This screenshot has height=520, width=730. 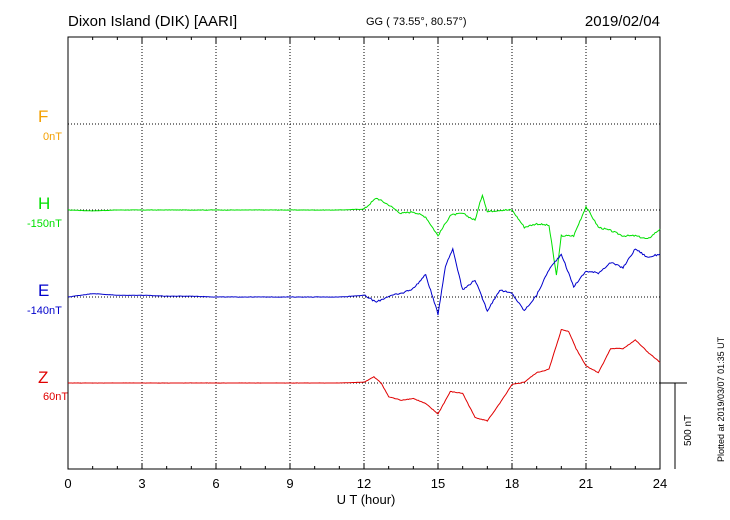 What do you see at coordinates (673, 425) in the screenshot?
I see `scale-bar` at bounding box center [673, 425].